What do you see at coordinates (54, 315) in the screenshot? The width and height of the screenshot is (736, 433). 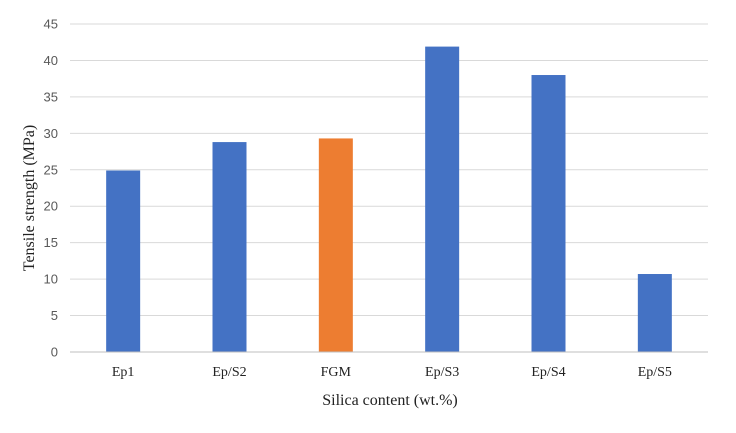 I see `y-tick-label: 5` at bounding box center [54, 315].